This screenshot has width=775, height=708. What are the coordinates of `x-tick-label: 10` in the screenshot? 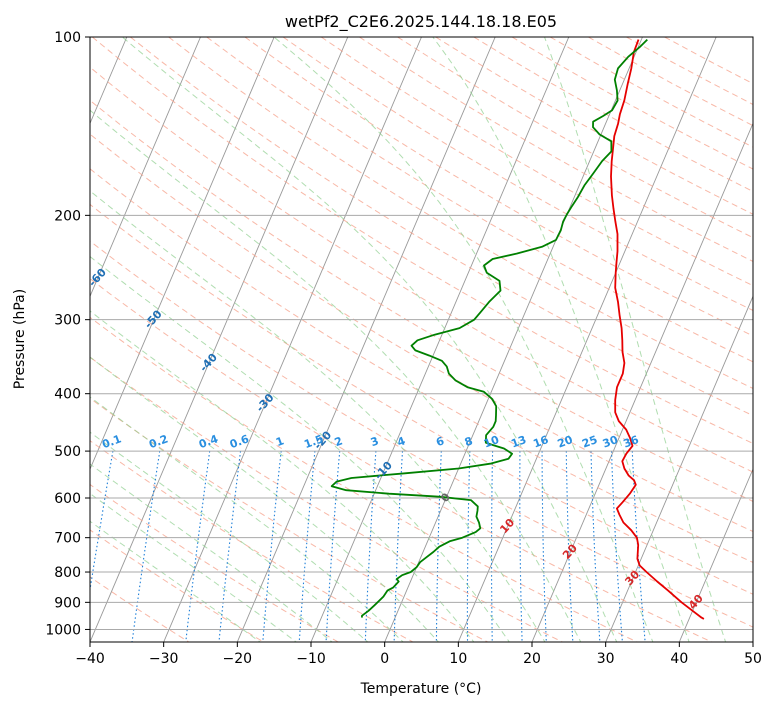 It's located at (458, 659).